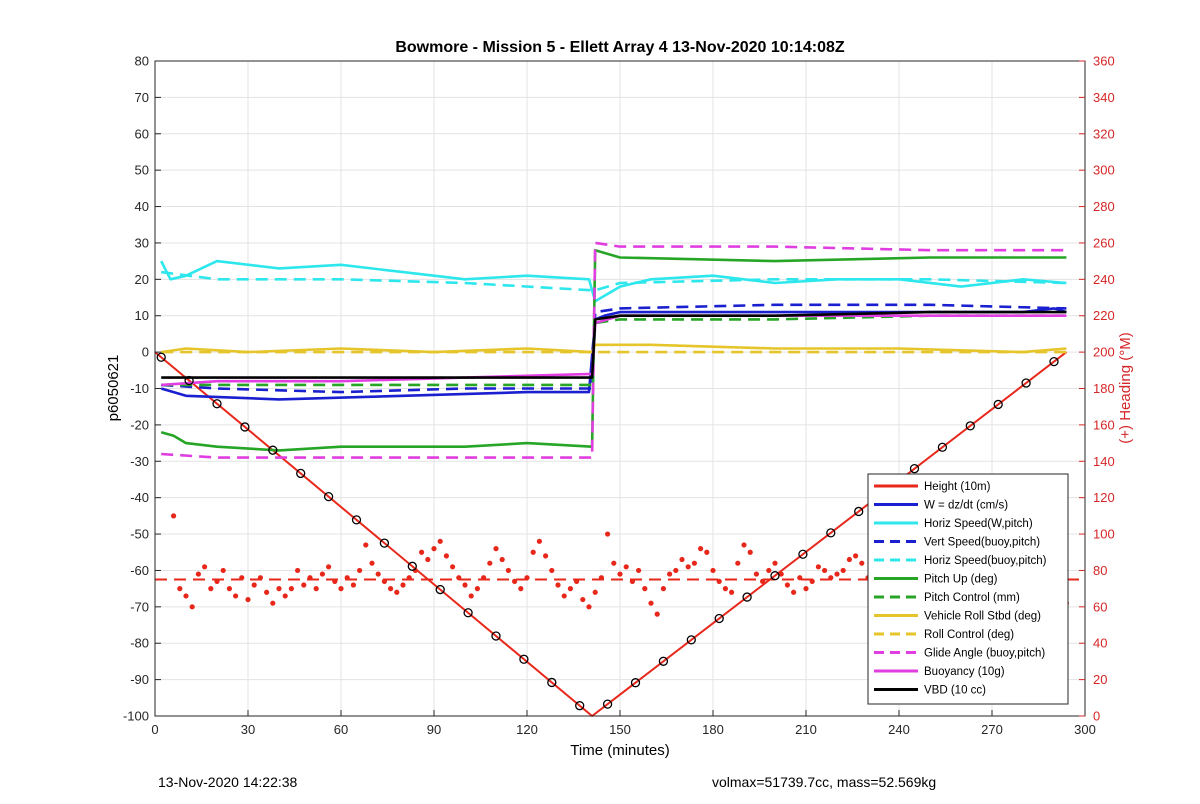 This screenshot has width=1200, height=804. I want to click on y2-tick-label: 300, so click(1104, 170).